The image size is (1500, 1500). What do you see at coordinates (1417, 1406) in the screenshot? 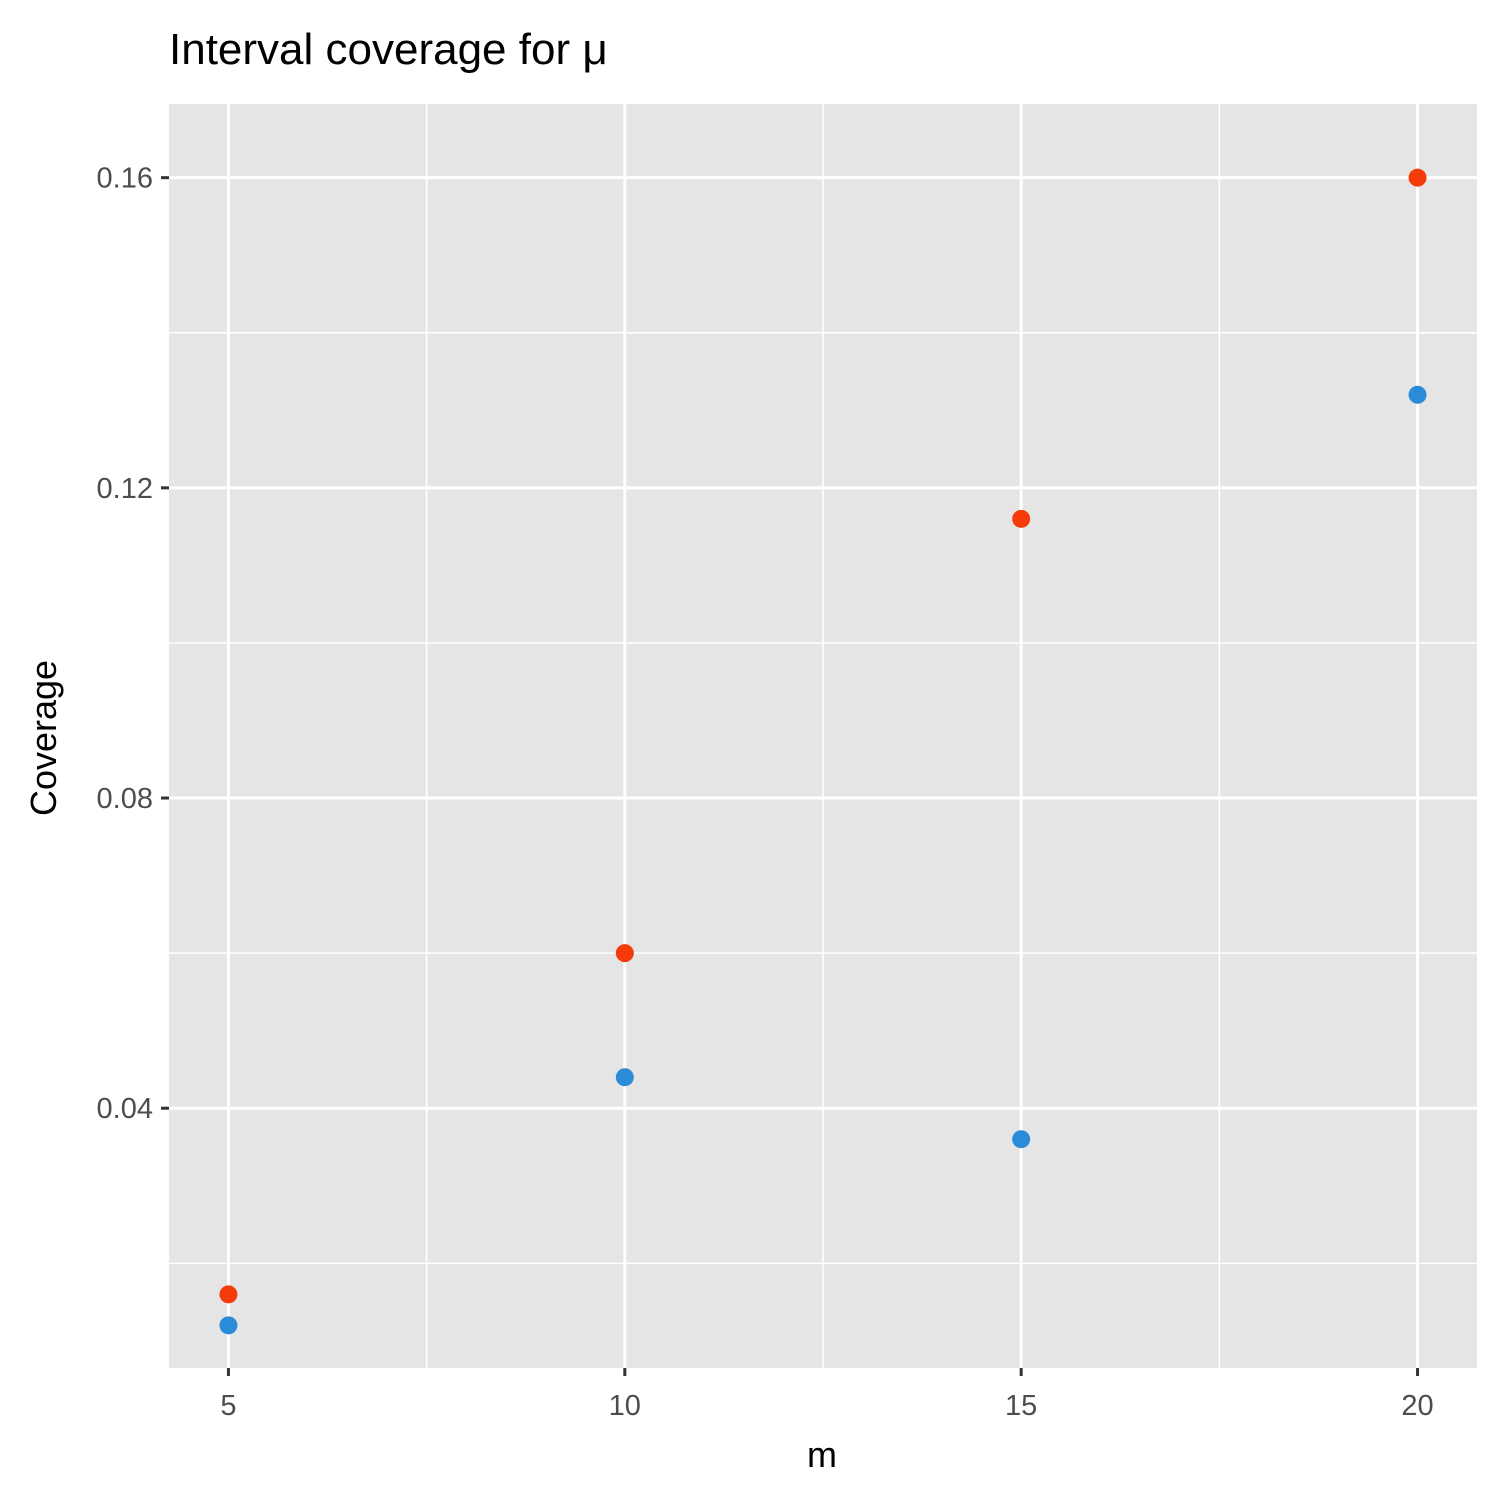
I see `x-tick-label: 20` at bounding box center [1417, 1406].